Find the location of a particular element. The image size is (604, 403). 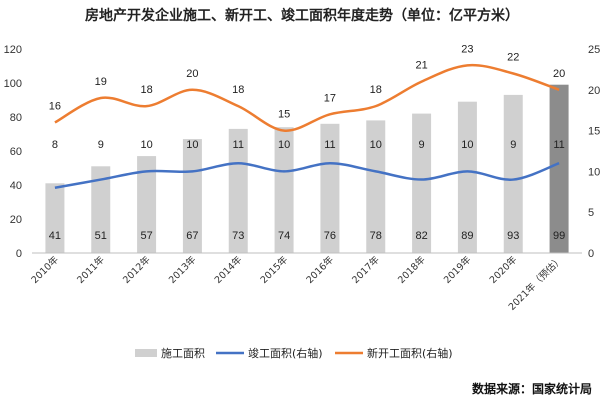

new-start-area-line is located at coordinates (307, 97).